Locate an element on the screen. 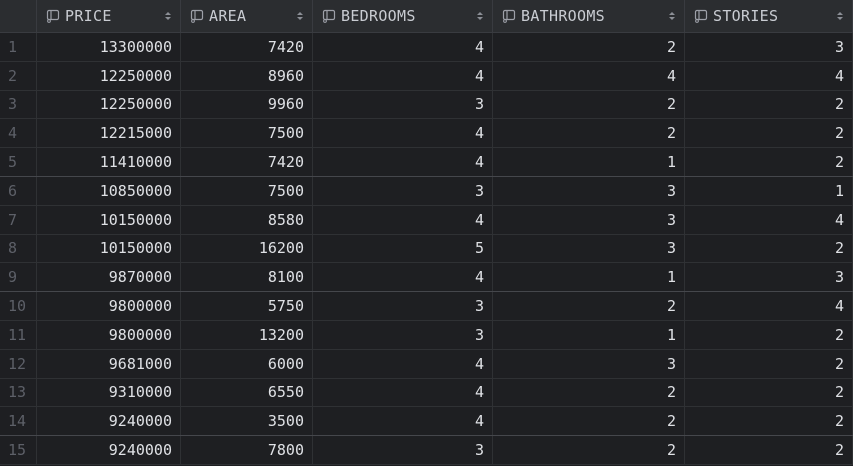 This screenshot has height=466, width=853. row-number: 11 is located at coordinates (18, 334).